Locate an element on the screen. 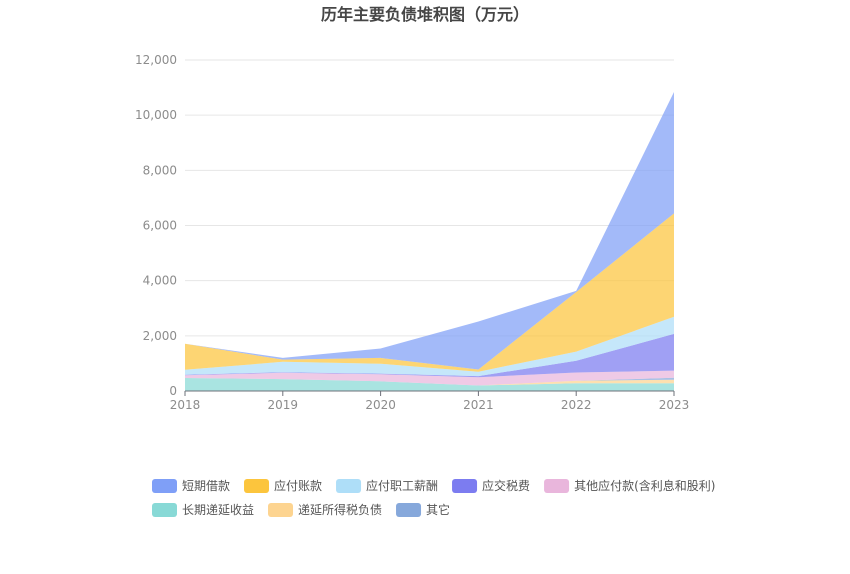  y-tick-label: 12,000 is located at coordinates (156, 60).